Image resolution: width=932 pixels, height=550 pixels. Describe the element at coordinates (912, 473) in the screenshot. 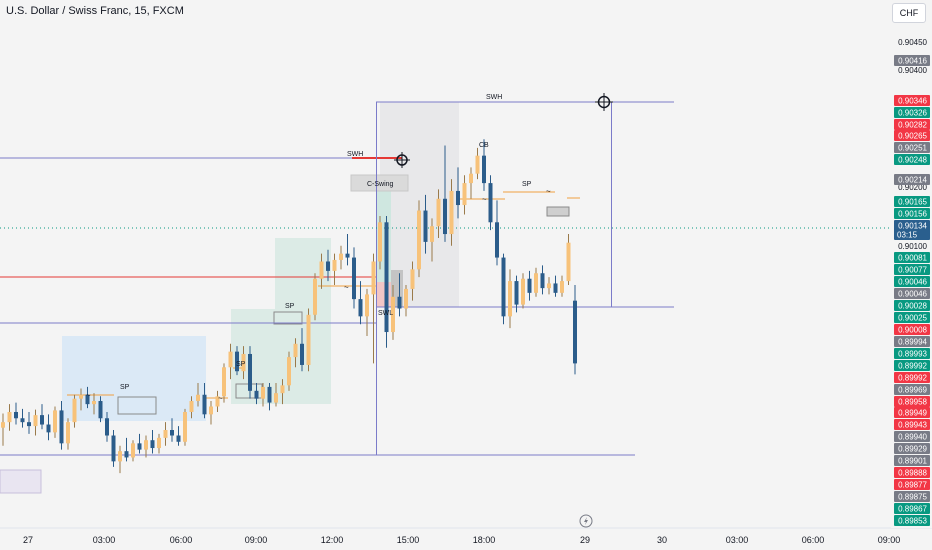

I see `price-label-text: 0.89888` at that location.